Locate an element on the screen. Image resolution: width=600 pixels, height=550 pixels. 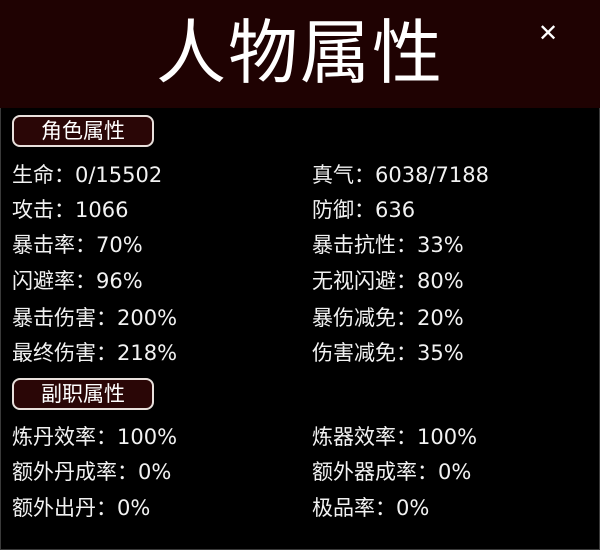
stat-label: 防御： is located at coordinates (343, 210).